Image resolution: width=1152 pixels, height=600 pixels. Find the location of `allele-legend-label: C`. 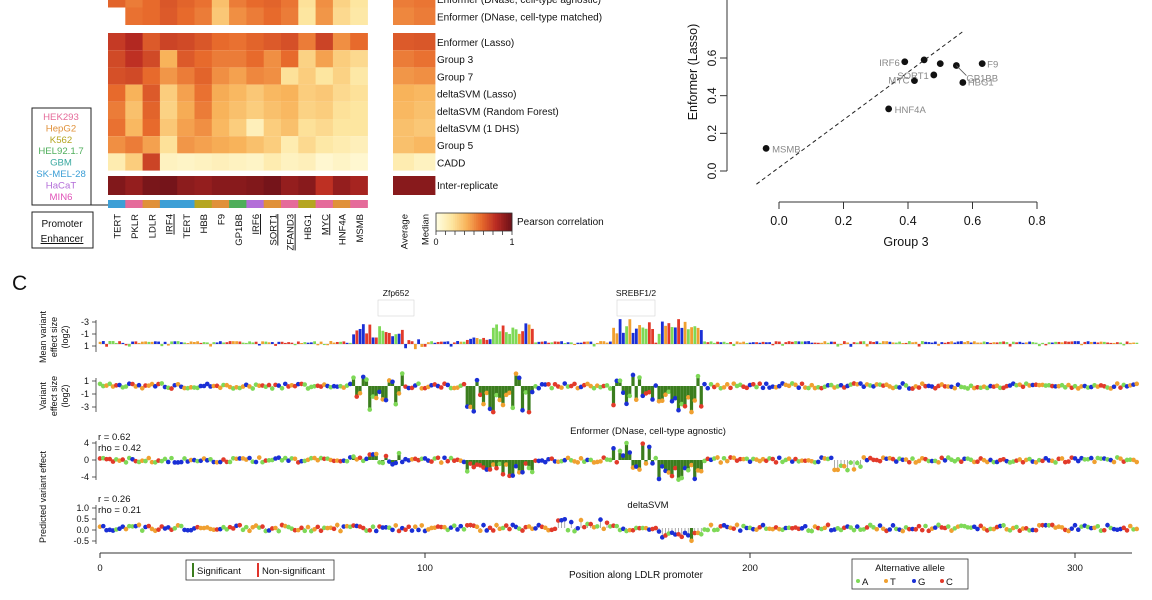

allele-legend-label: C is located at coordinates (949, 582).